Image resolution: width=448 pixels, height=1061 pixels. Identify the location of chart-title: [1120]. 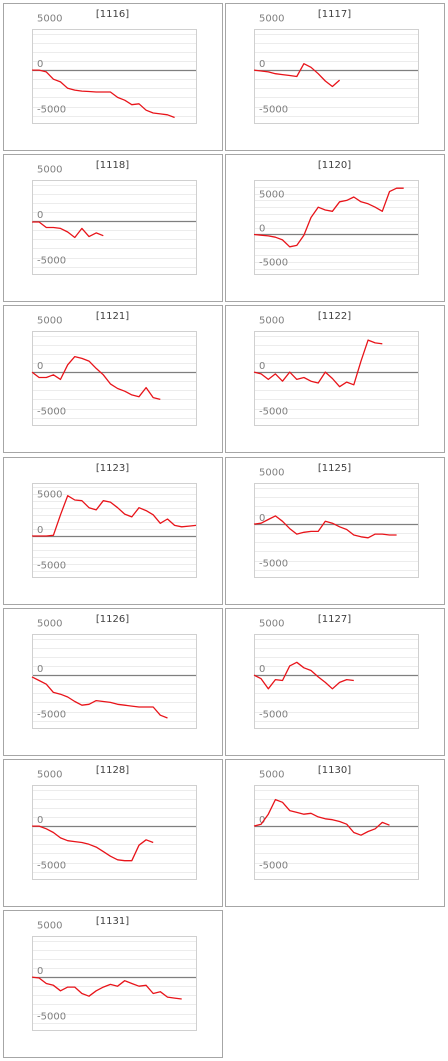
(334, 165).